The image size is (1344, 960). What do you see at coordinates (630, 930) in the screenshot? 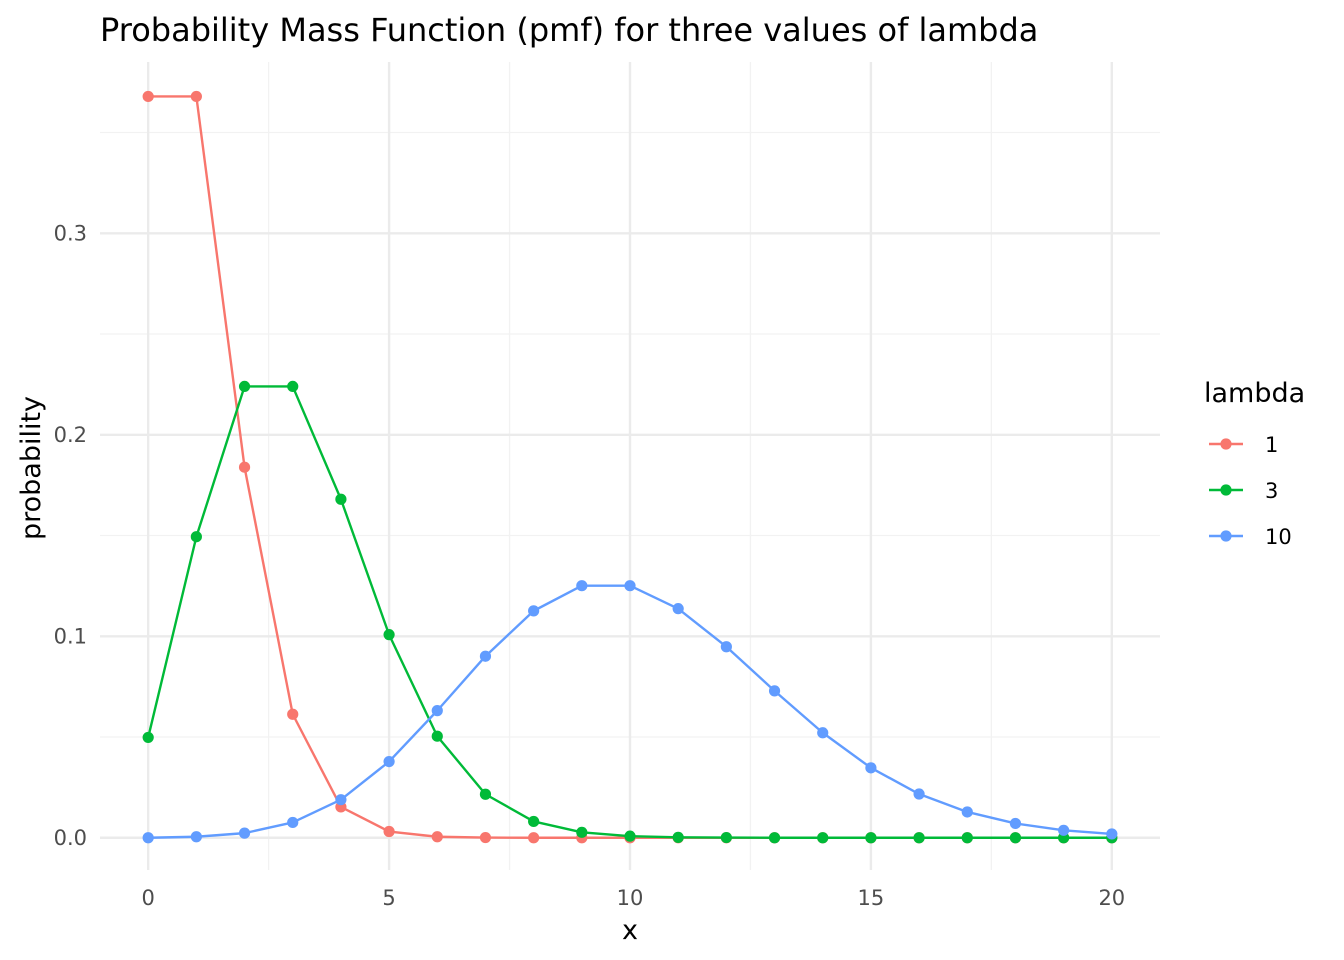
I see `x-axis-title: x` at bounding box center [630, 930].